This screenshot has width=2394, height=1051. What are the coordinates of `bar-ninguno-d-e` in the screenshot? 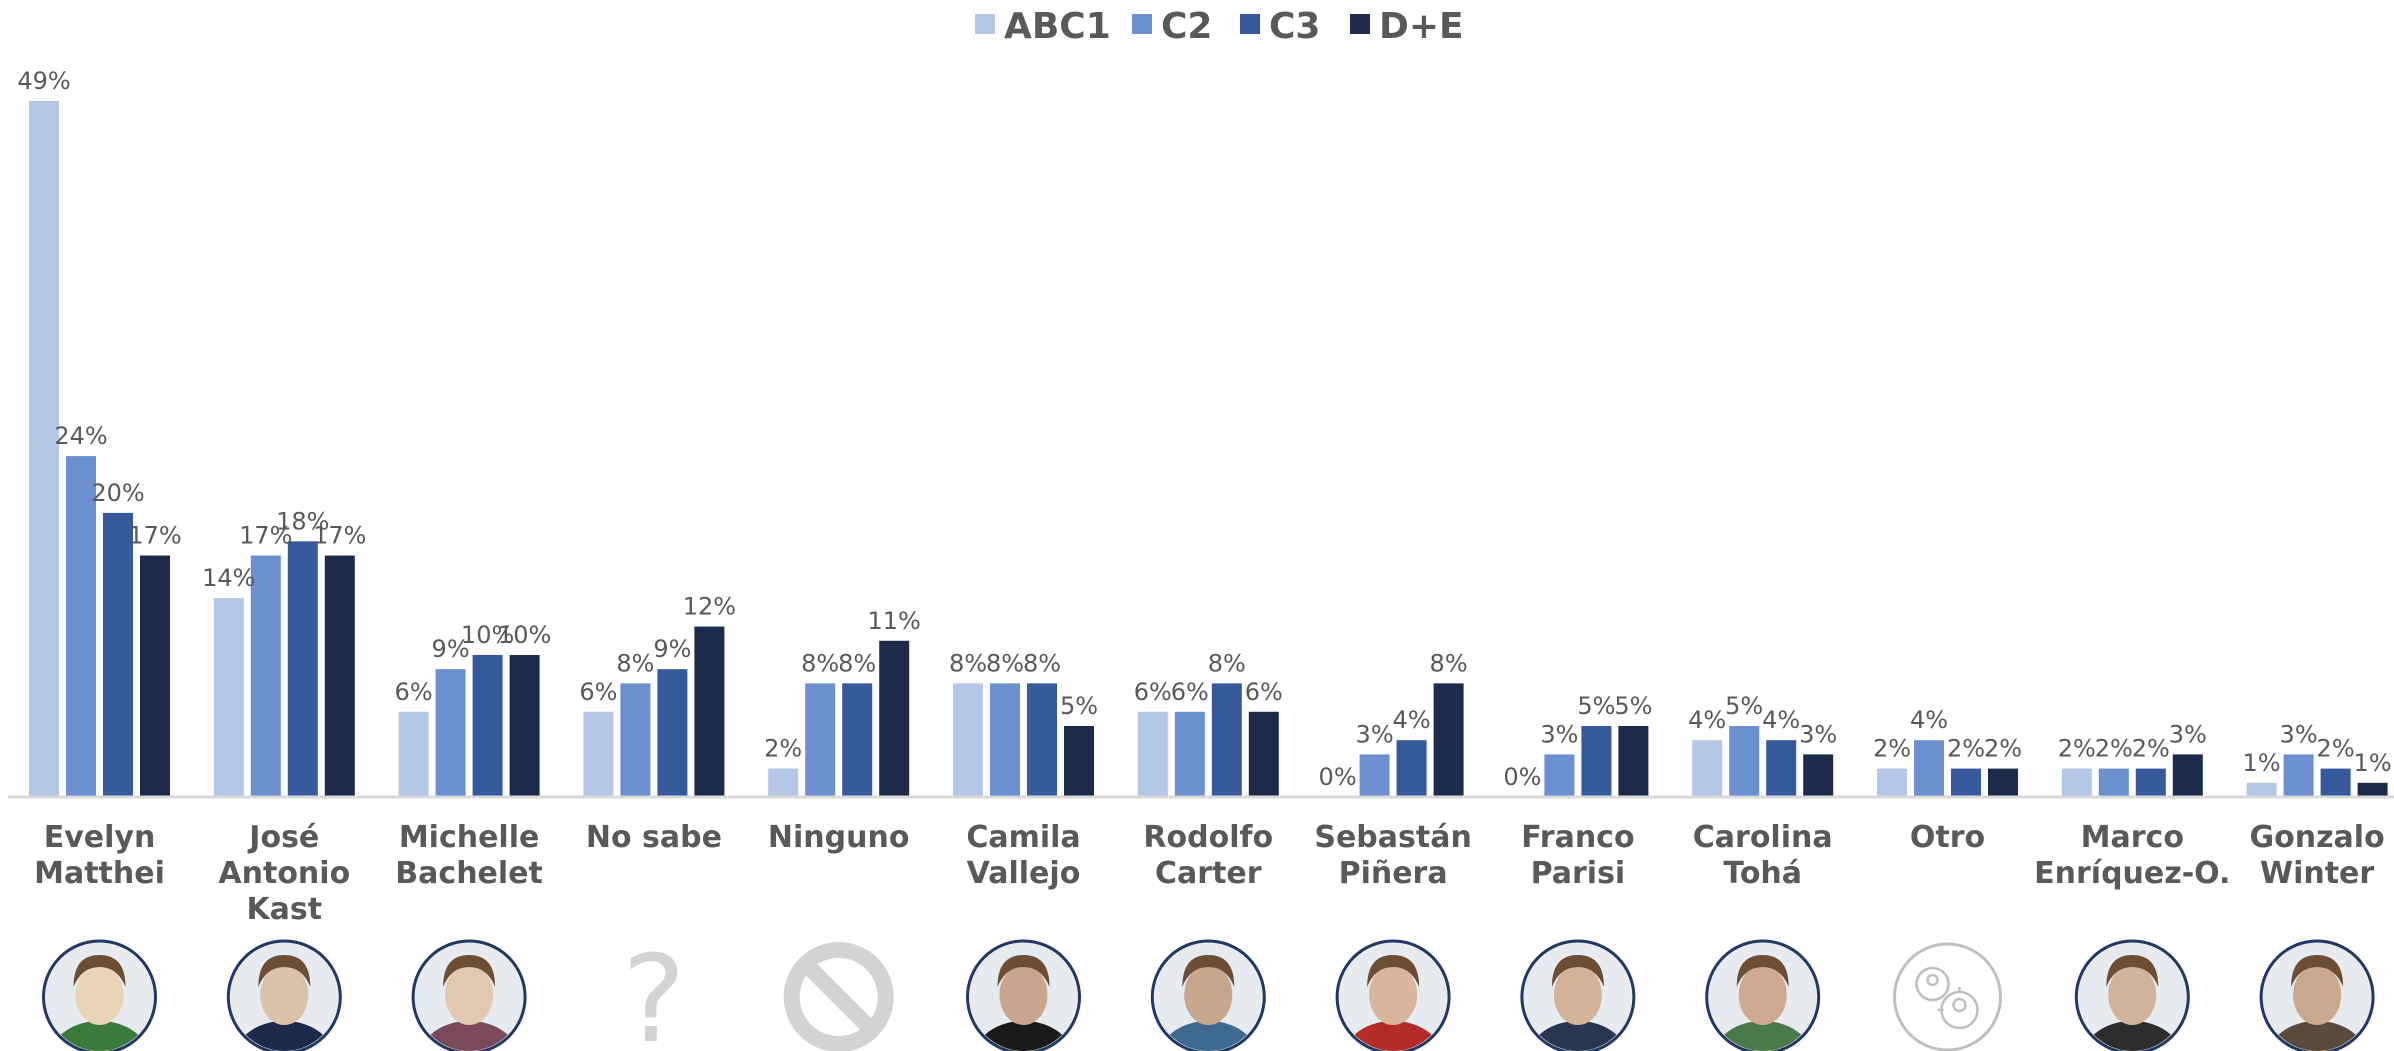 It's located at (894, 718).